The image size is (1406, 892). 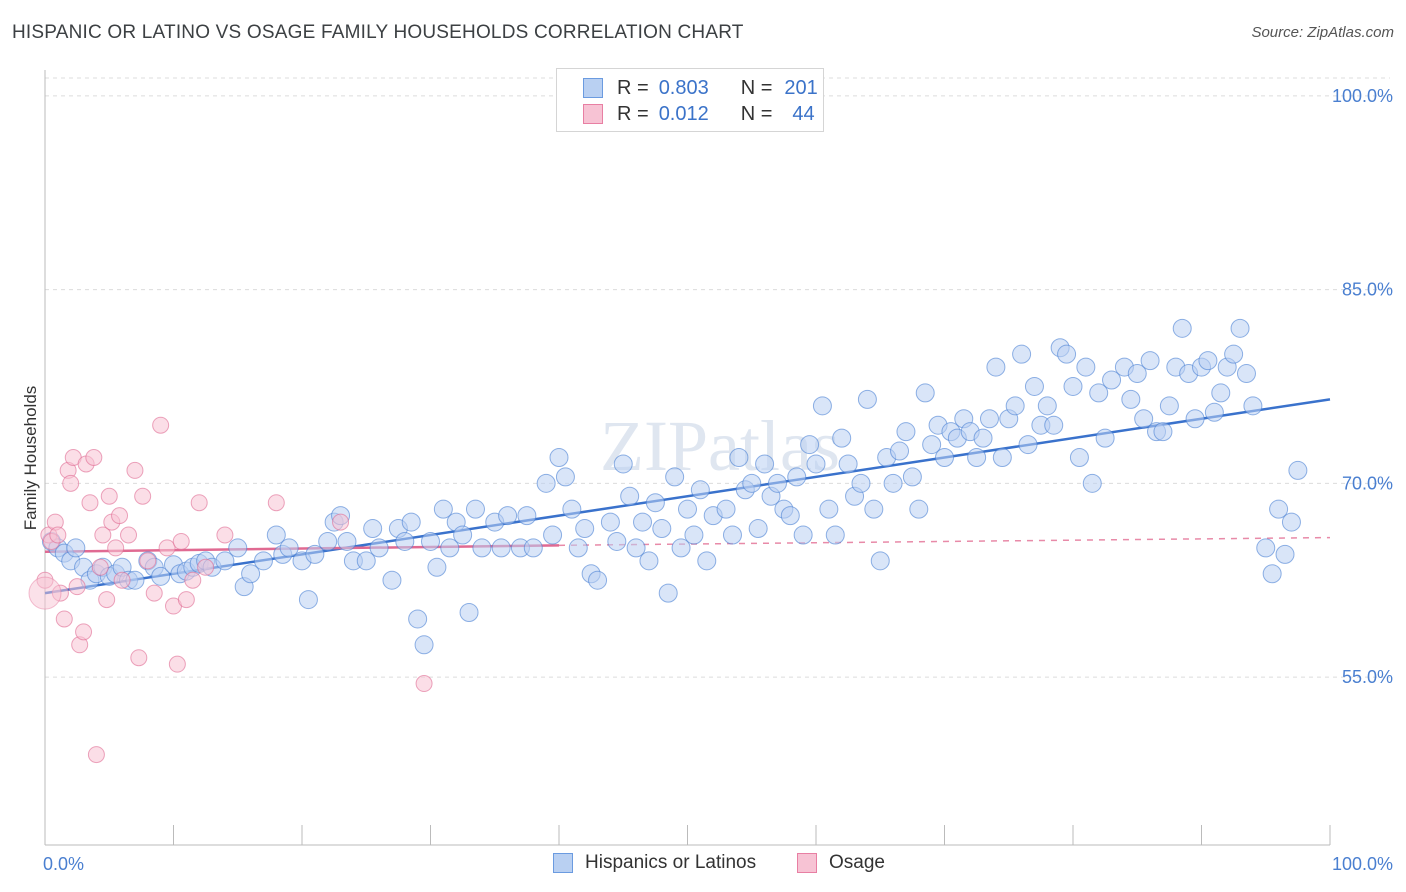 What do you see at coordinates (633, 113) in the screenshot?
I see `r-label: R =` at bounding box center [633, 113].